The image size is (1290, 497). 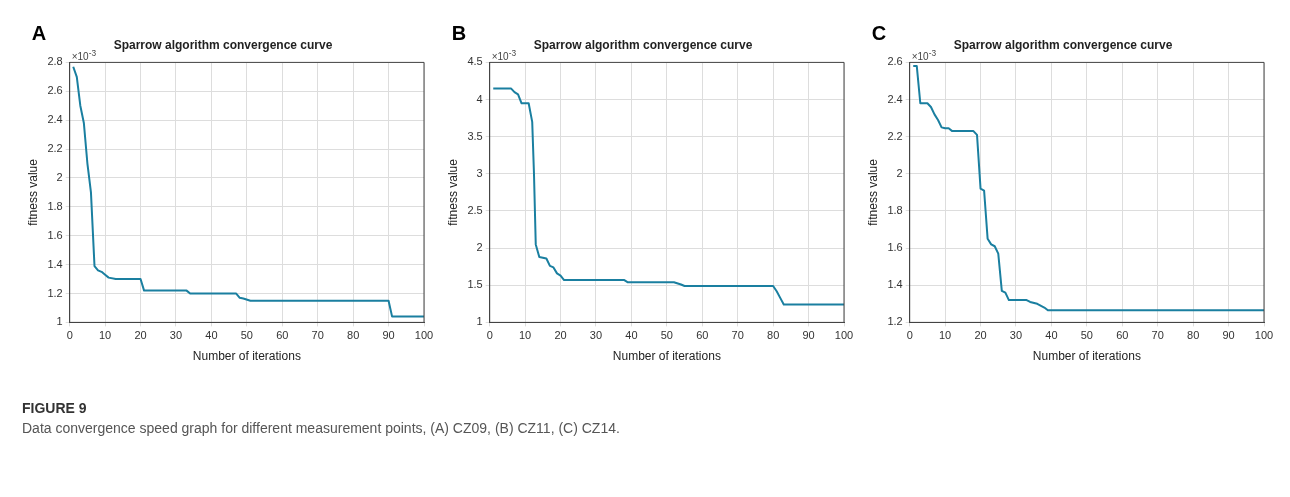 What do you see at coordinates (39, 33) in the screenshot?
I see `text: A` at bounding box center [39, 33].